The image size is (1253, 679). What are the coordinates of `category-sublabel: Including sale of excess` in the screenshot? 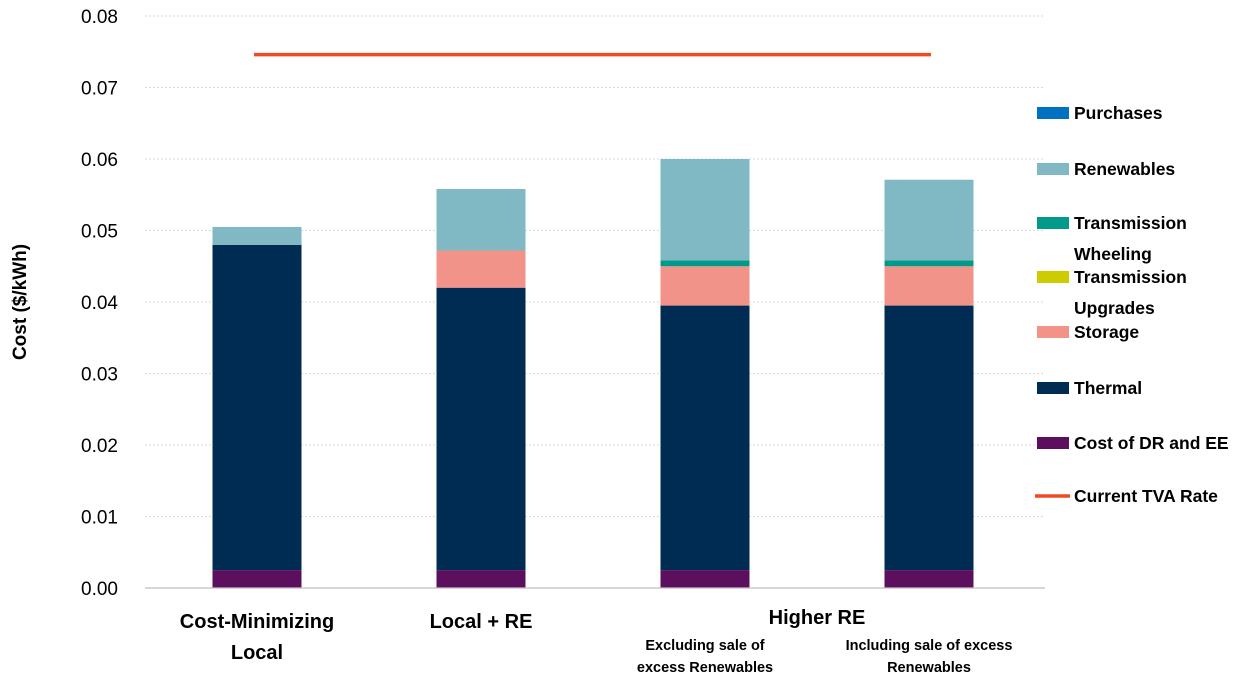 It's located at (929, 646).